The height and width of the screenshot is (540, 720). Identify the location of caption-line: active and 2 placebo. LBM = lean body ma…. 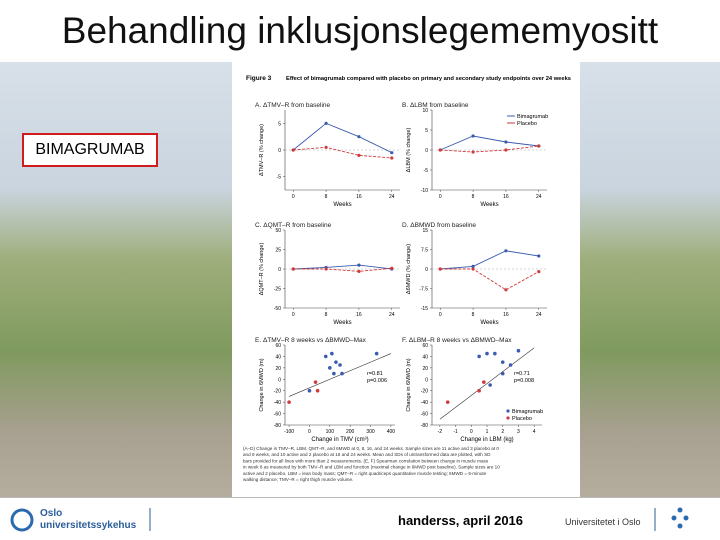
(365, 473).